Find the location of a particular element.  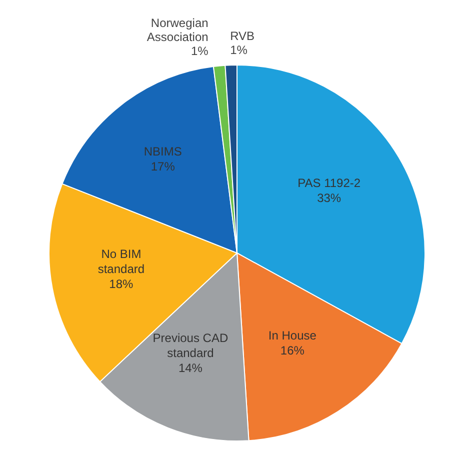

data-label: 14% is located at coordinates (190, 367).